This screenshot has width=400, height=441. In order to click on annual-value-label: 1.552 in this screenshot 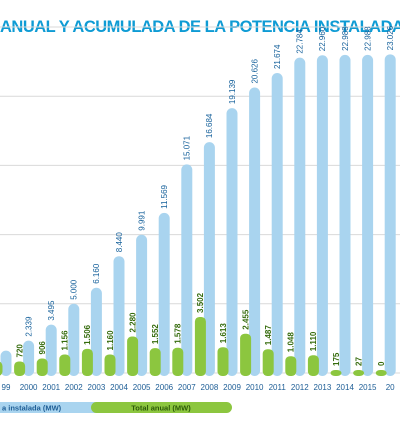, I will do `click(155, 334)`.